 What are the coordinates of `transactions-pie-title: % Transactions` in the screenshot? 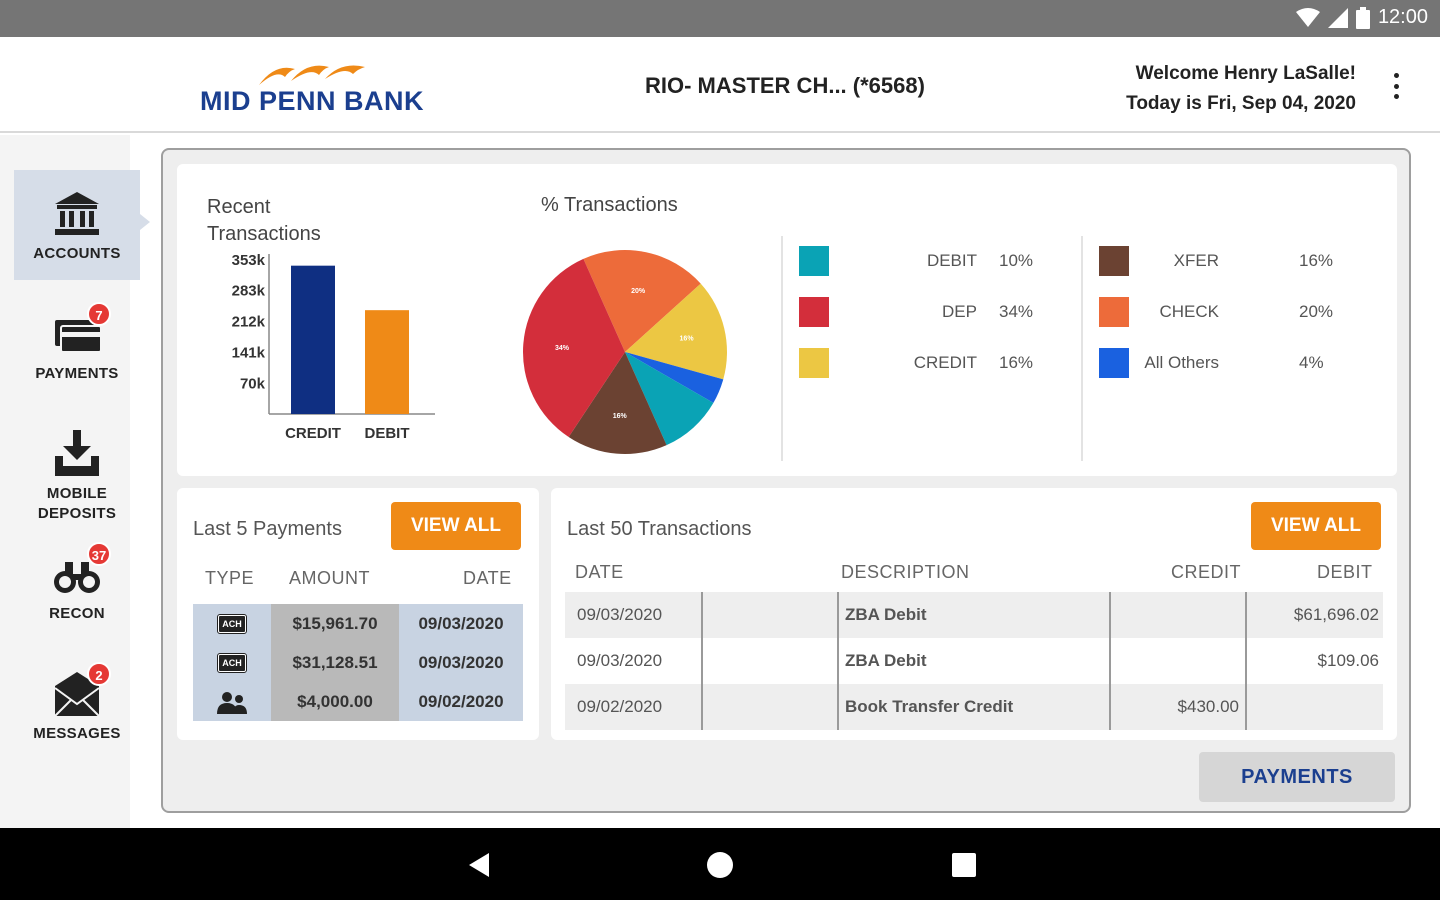 It's located at (609, 205).